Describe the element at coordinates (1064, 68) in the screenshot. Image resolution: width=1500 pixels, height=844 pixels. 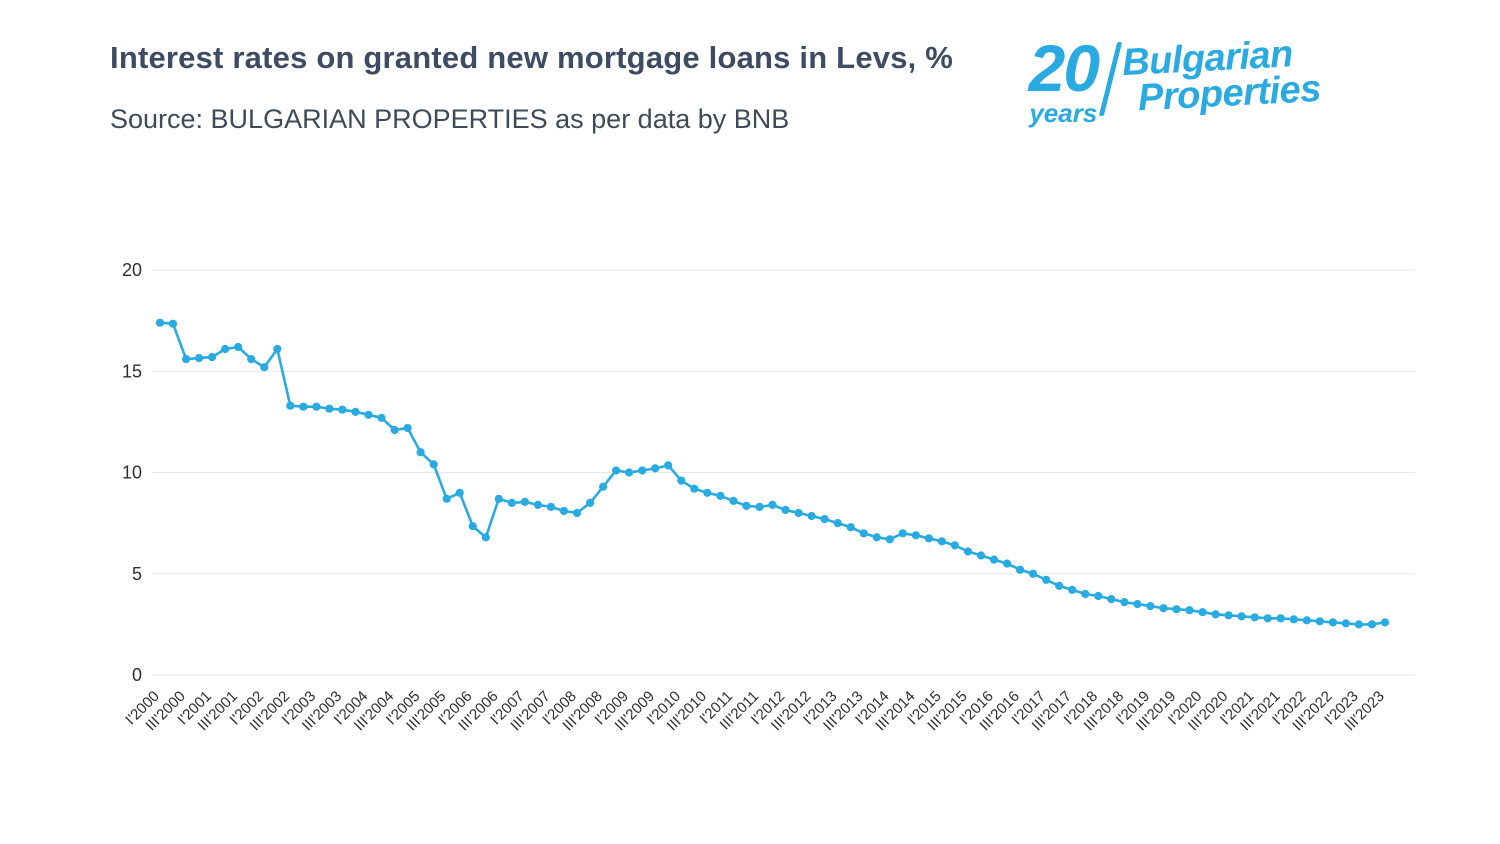
I see `logo-number: 20` at that location.